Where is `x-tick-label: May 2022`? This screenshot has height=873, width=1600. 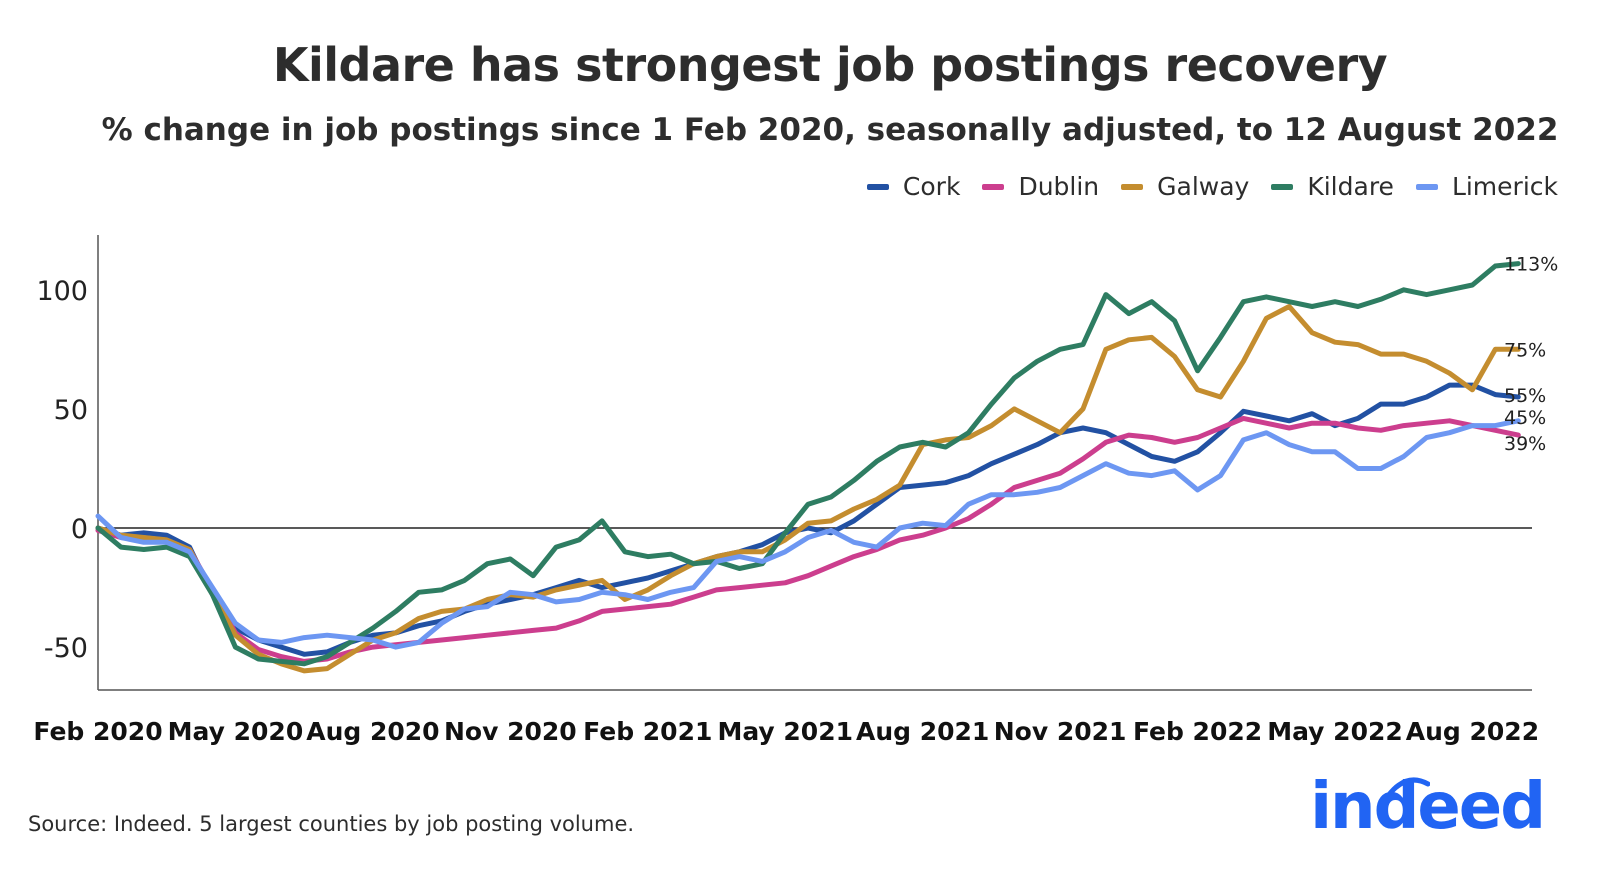 x-tick-label: May 2022 is located at coordinates (1335, 731).